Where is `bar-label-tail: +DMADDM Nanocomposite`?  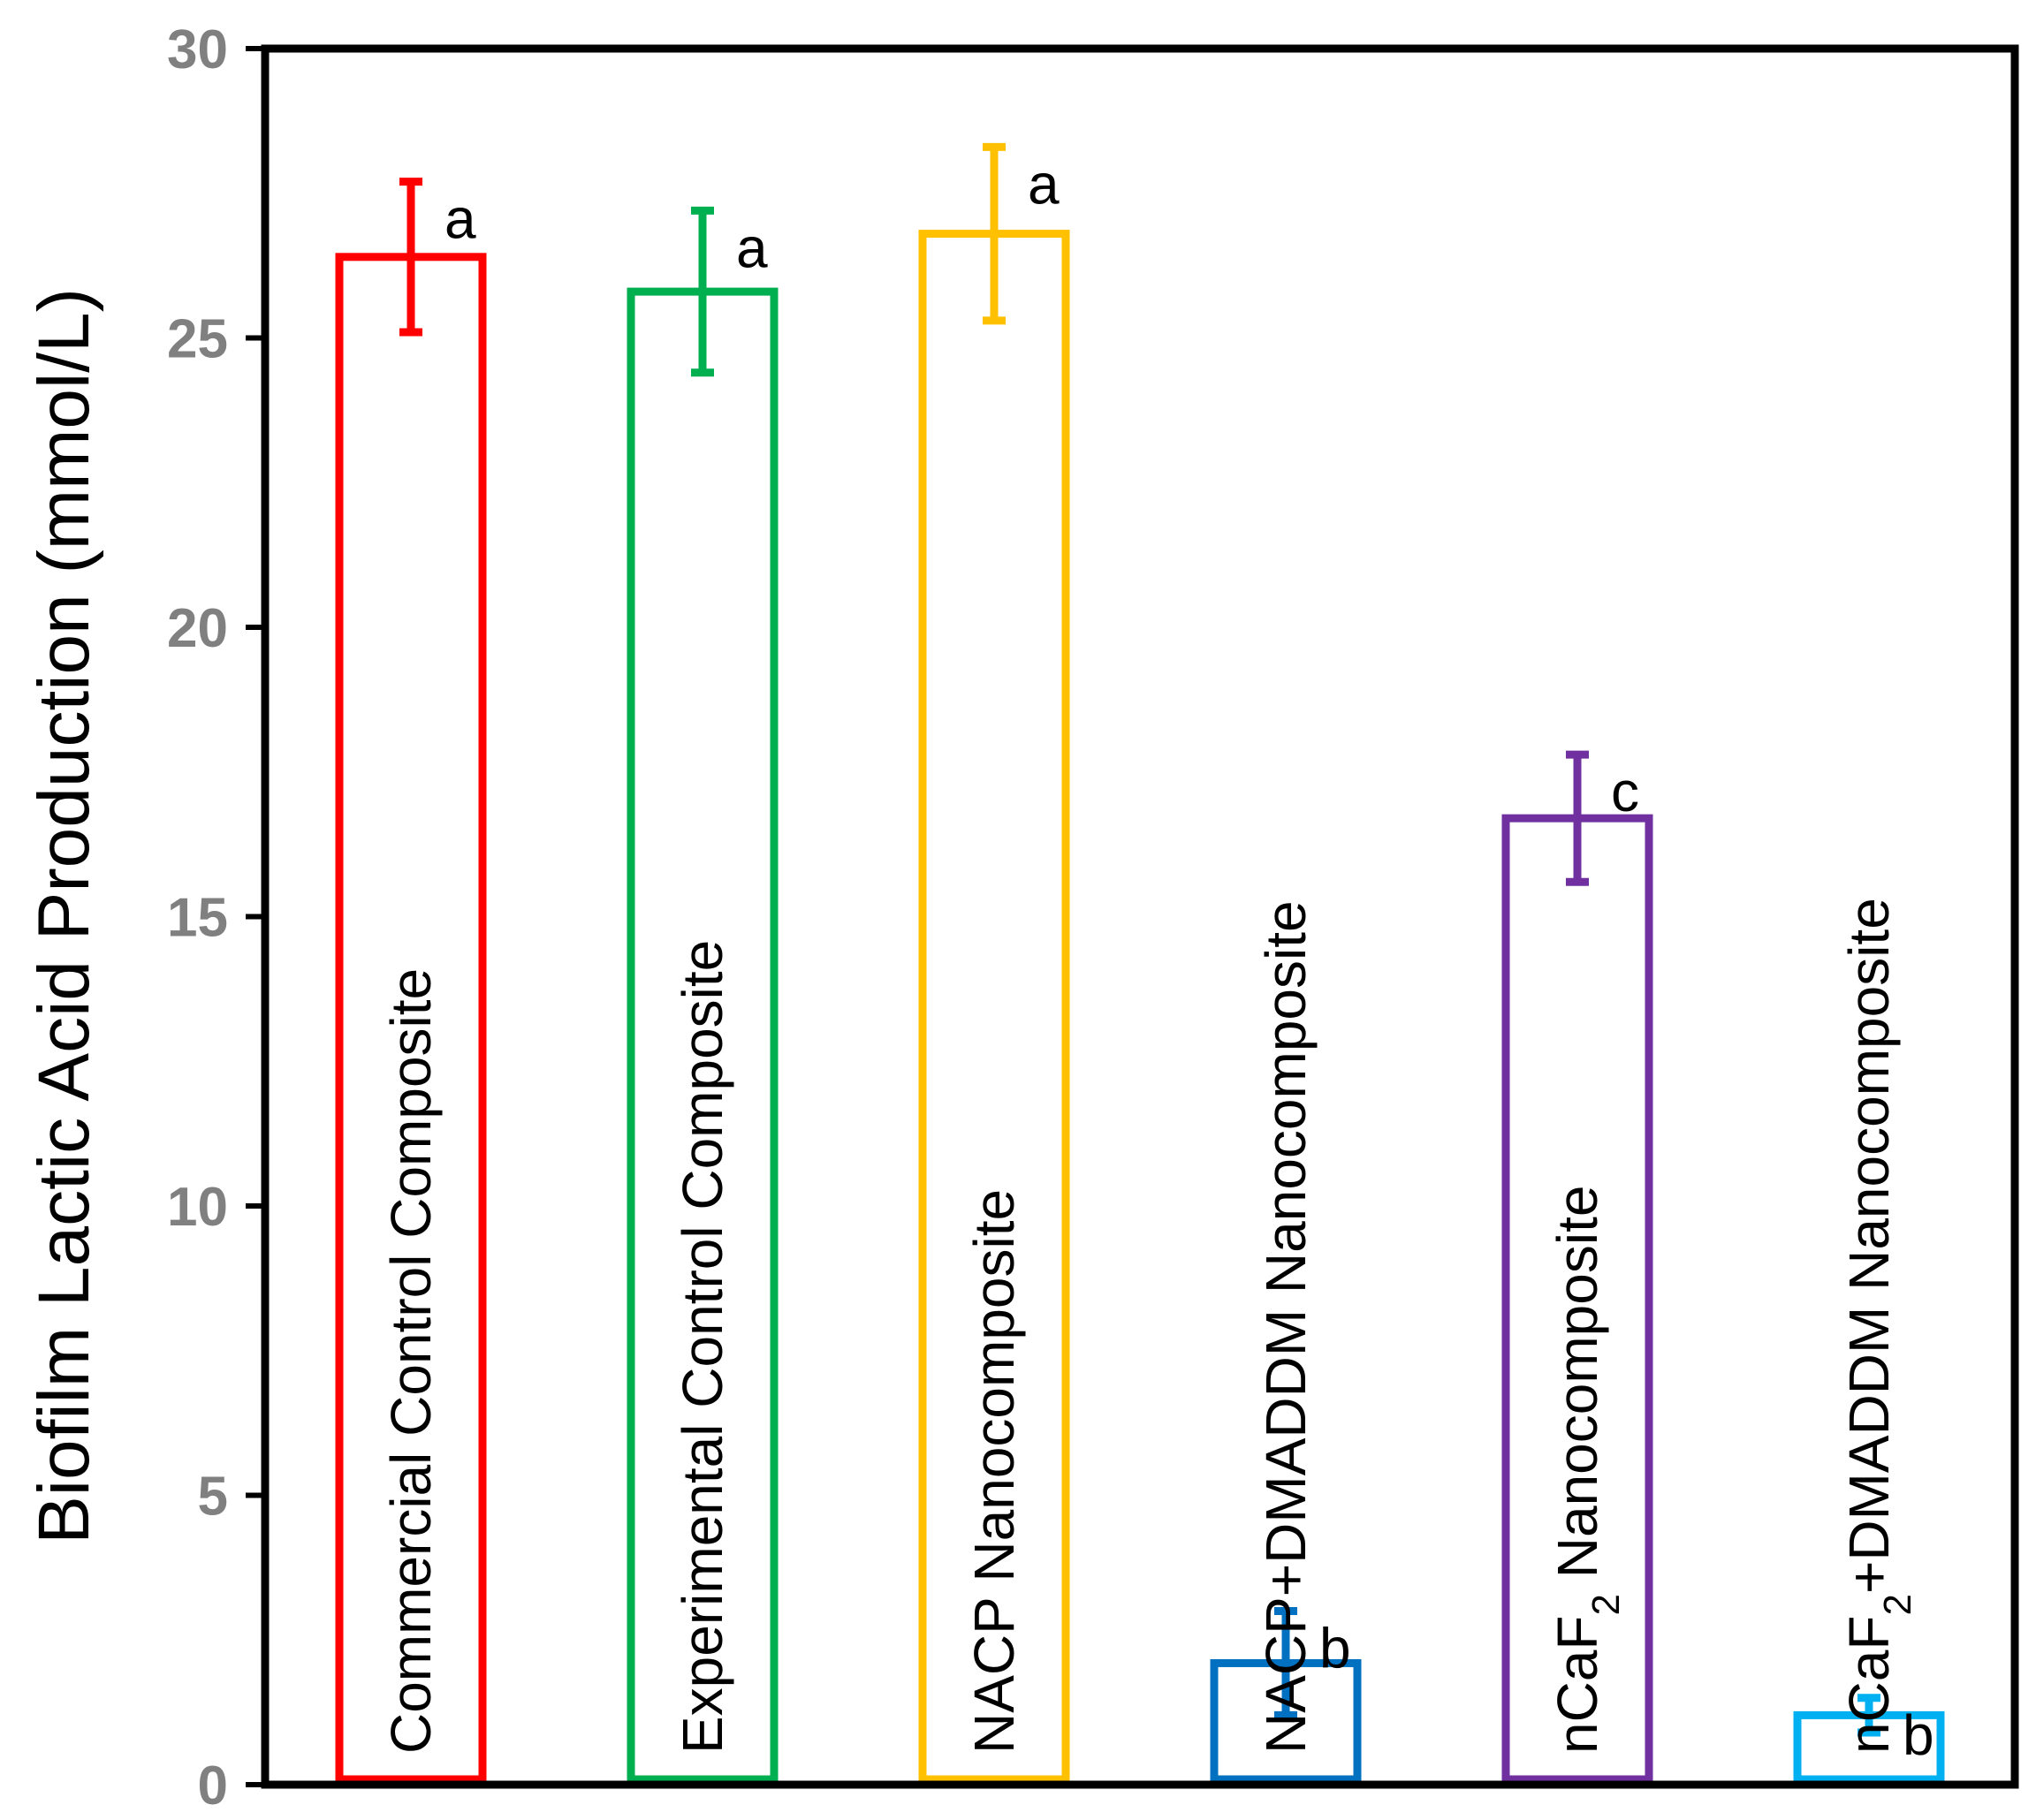 bar-label-tail: +DMADDM Nanocomposite is located at coordinates (1869, 1246).